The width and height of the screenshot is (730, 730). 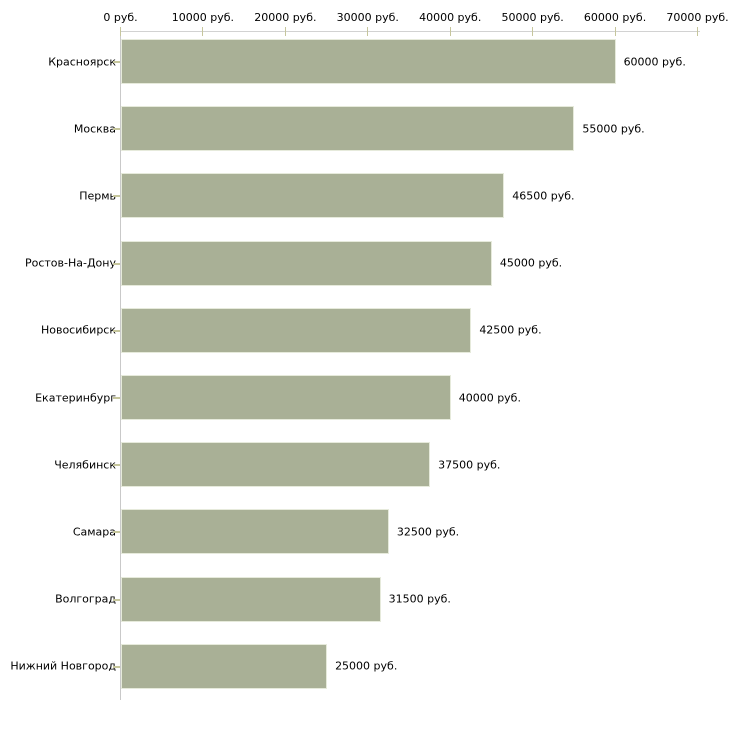 What do you see at coordinates (120, 17) in the screenshot?
I see `x-tick-label: 0 руб.` at bounding box center [120, 17].